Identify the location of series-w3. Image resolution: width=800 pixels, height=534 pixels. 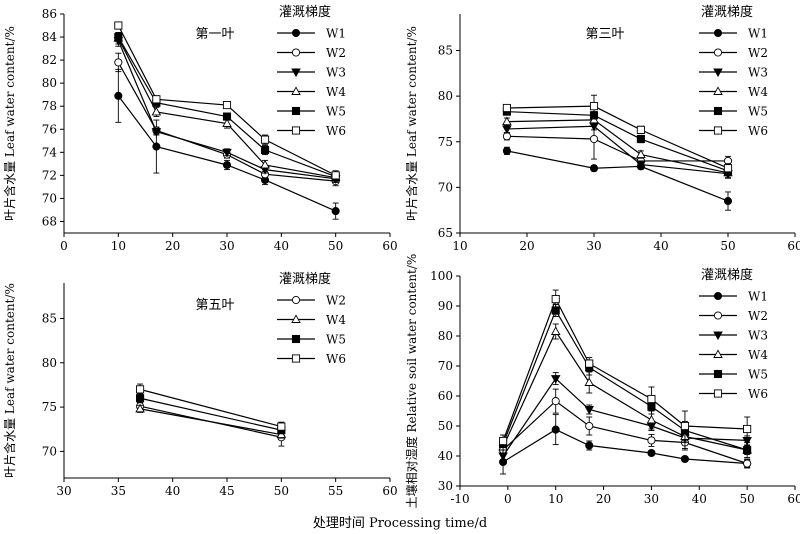
(625, 417).